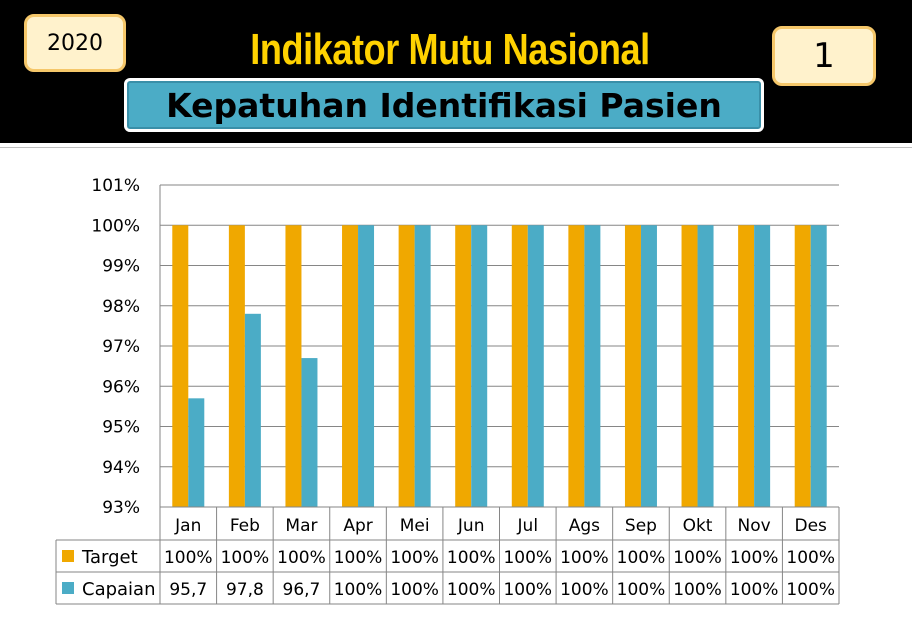 The image size is (912, 618). I want to click on legend-label: Target, so click(109, 557).